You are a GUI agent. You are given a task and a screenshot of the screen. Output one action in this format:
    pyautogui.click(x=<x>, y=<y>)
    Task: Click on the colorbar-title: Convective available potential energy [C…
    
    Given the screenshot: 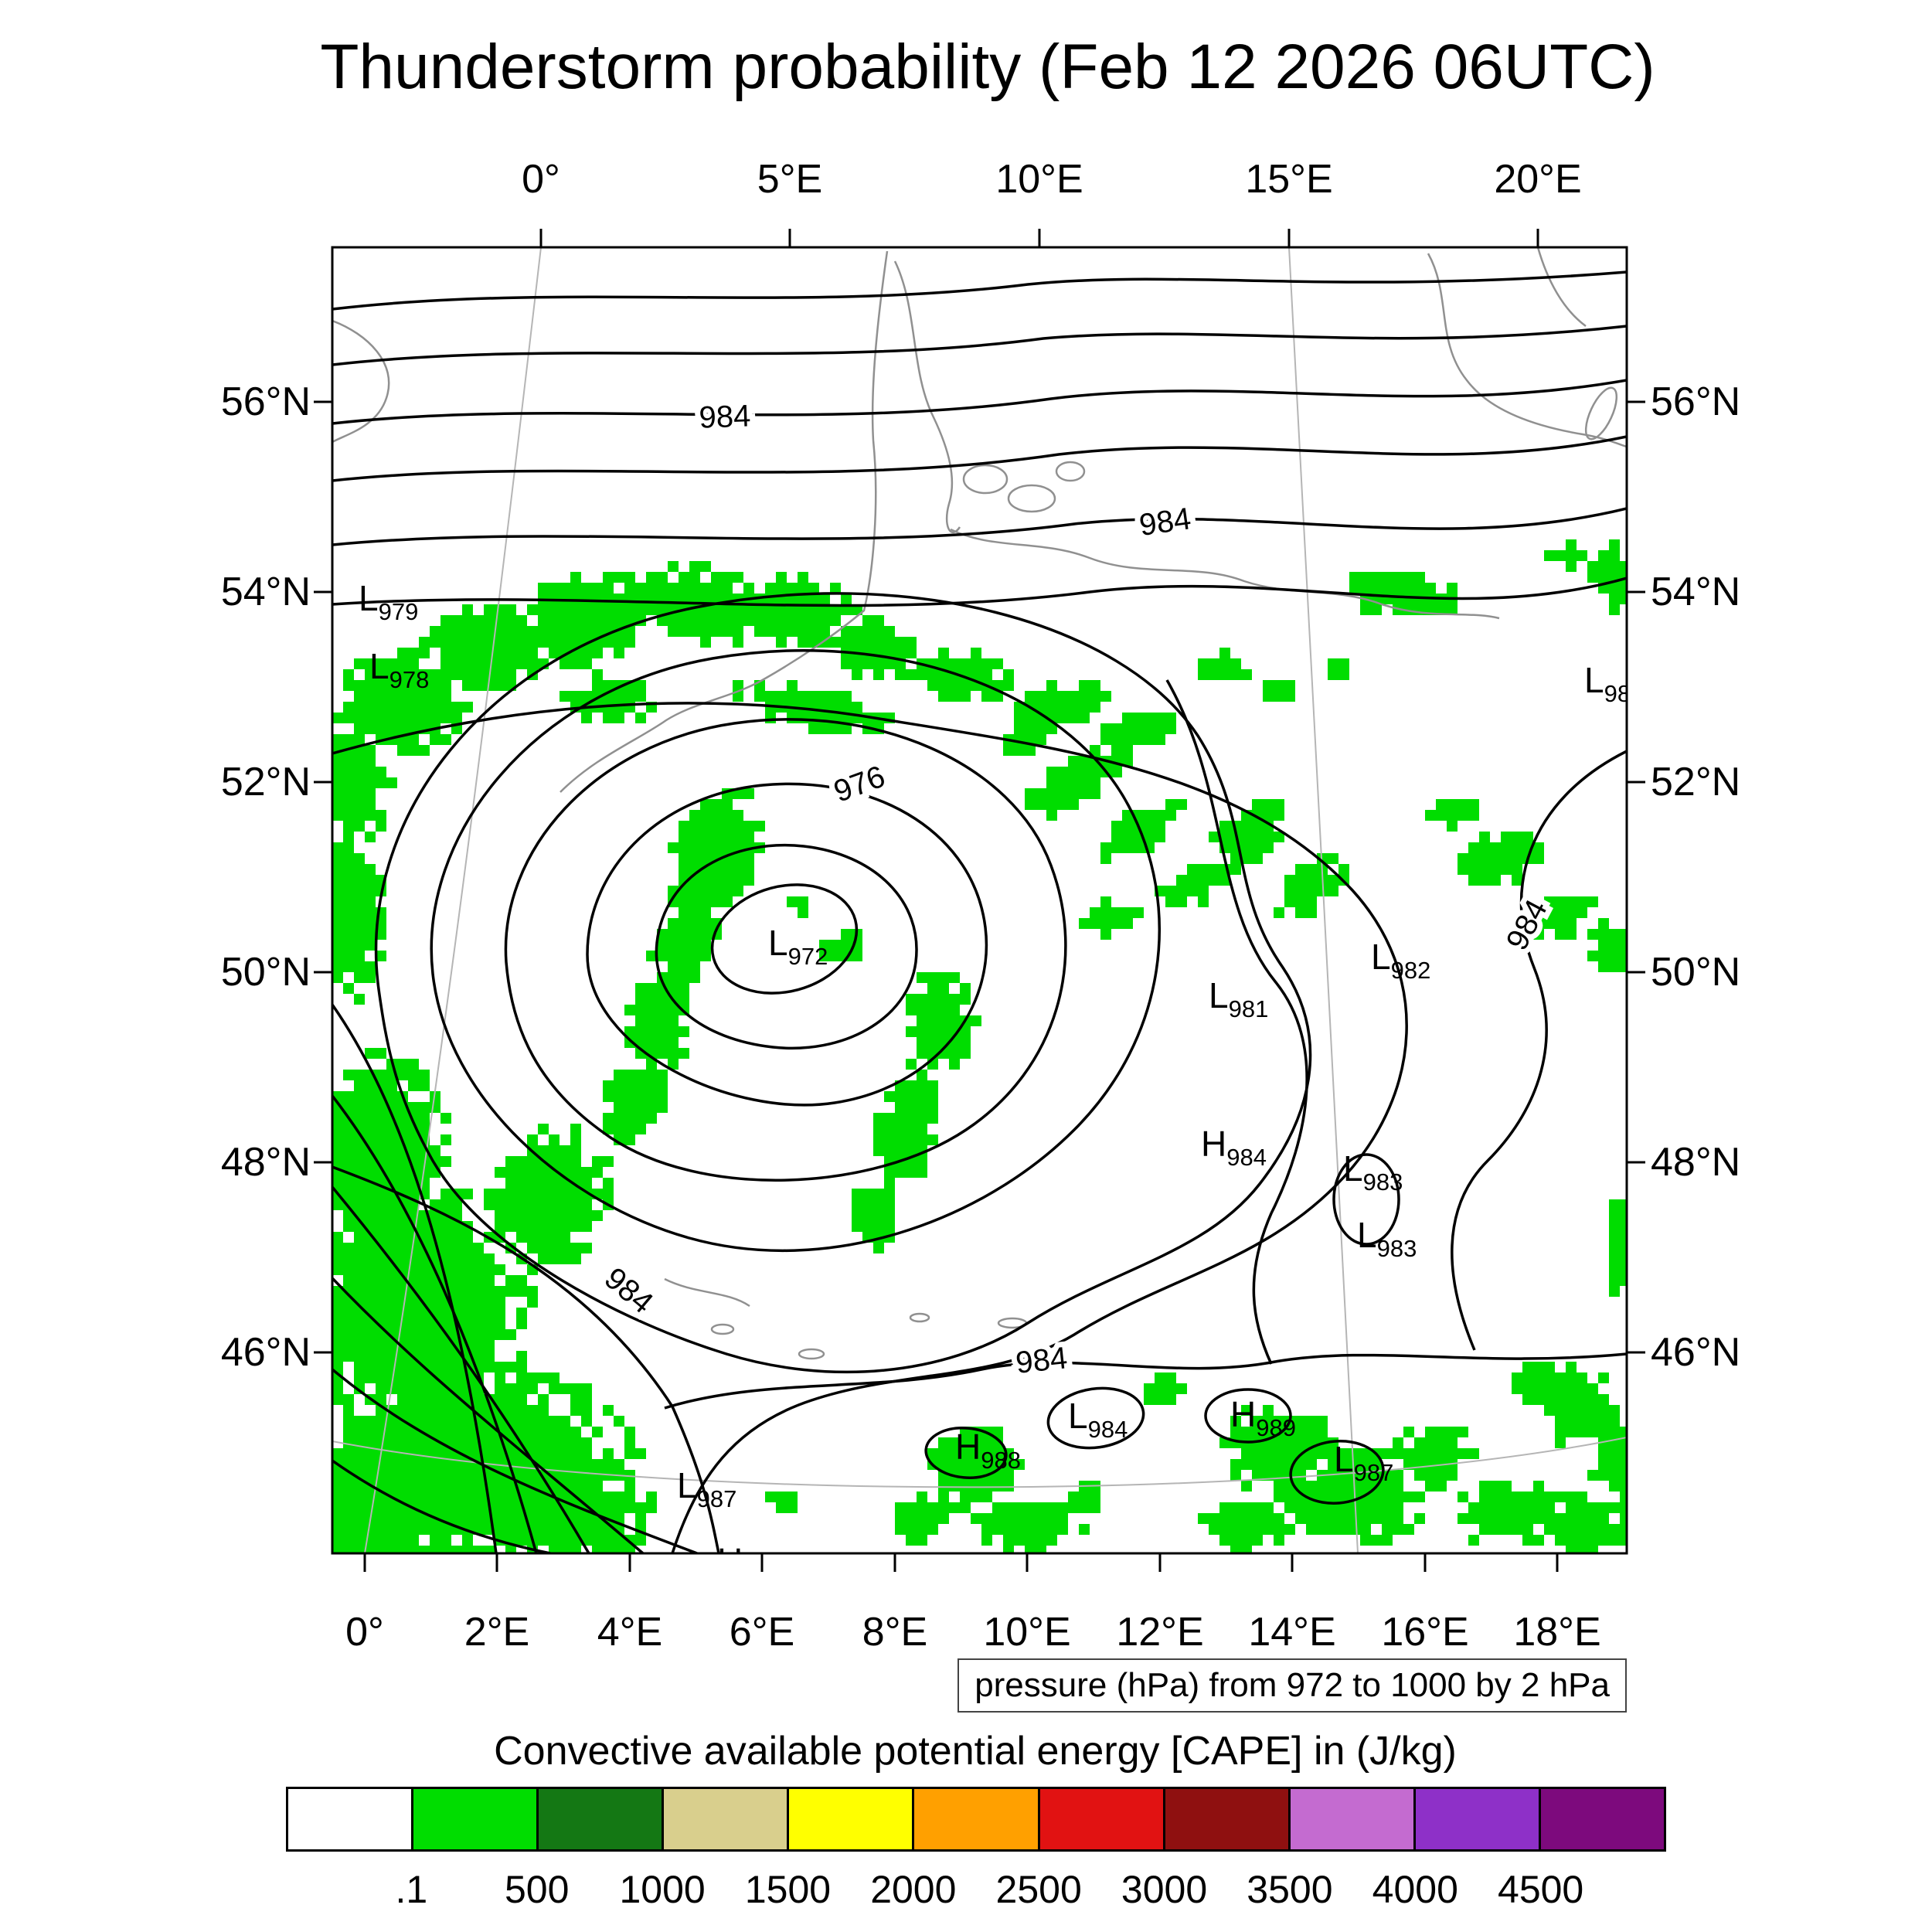 What is the action you would take?
    pyautogui.click(x=976, y=1752)
    